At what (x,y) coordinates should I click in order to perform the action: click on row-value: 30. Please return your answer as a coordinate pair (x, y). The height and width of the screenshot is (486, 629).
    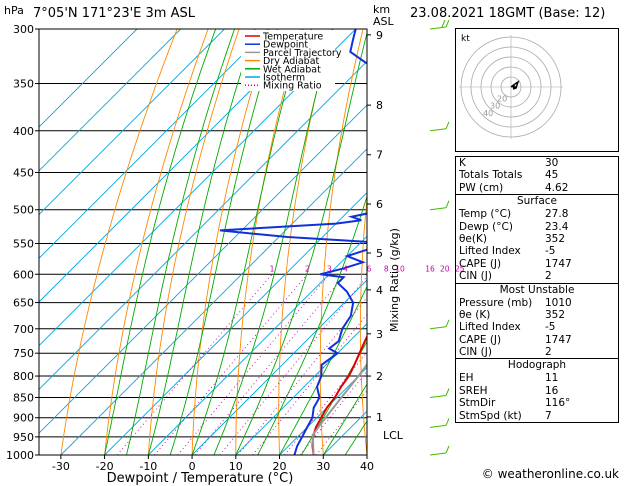
    Looking at the image, I should click on (552, 163).